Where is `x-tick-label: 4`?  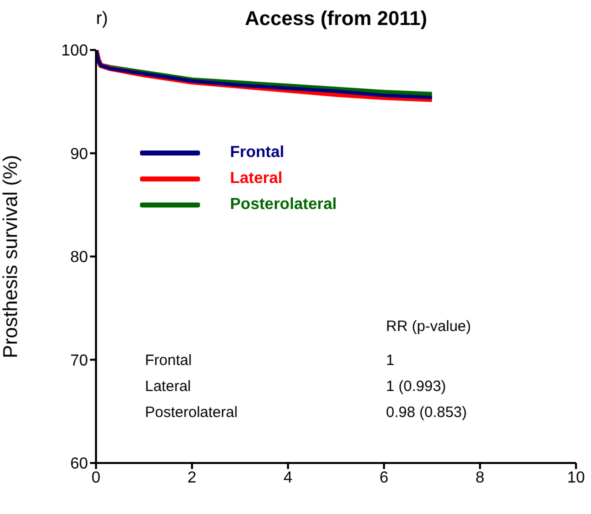
x-tick-label: 4 is located at coordinates (288, 477).